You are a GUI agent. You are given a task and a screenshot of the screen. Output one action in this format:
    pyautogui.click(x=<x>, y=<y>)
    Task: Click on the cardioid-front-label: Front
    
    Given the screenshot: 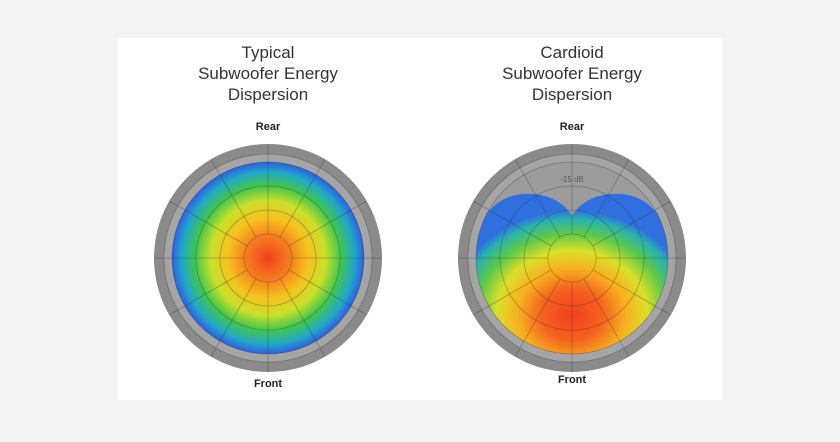 What is the action you would take?
    pyautogui.click(x=572, y=380)
    